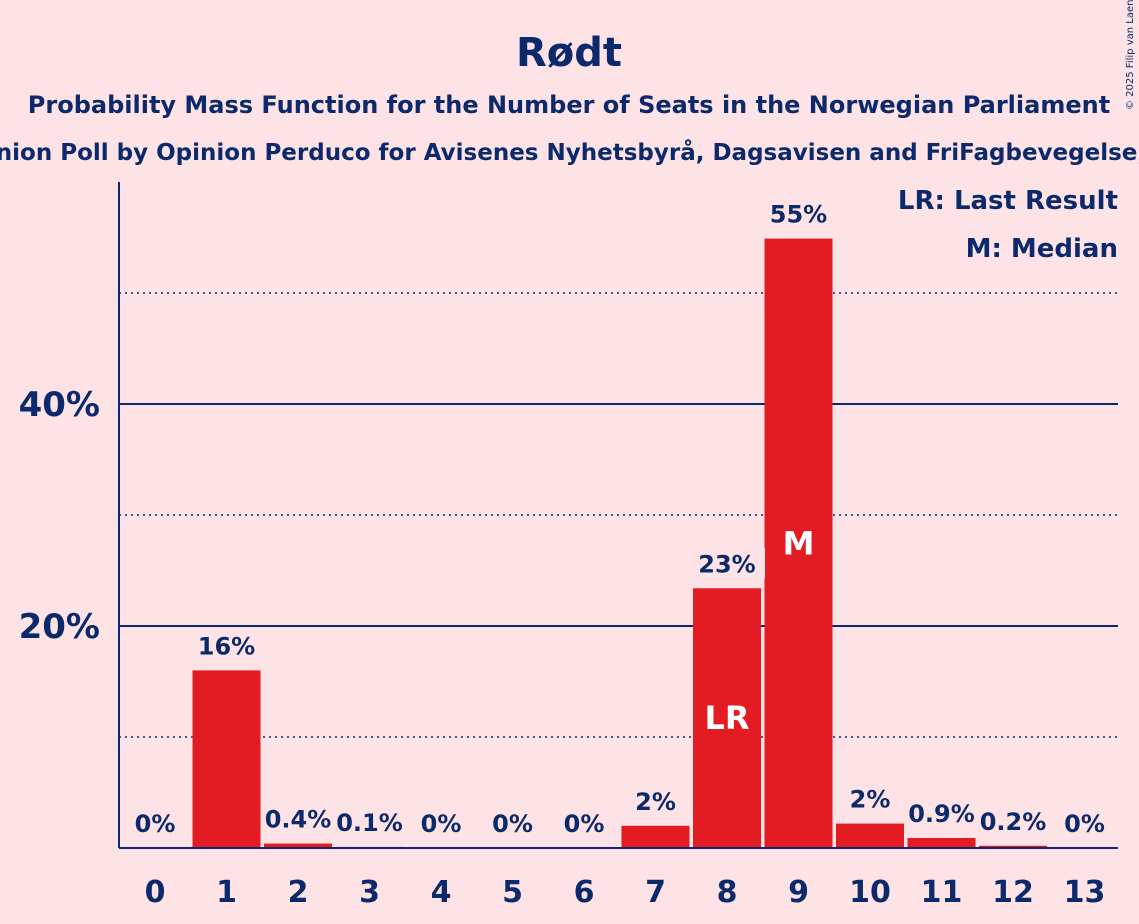 This screenshot has width=1139, height=924. What do you see at coordinates (298, 820) in the screenshot?
I see `bar-value-label: 0.4%` at bounding box center [298, 820].